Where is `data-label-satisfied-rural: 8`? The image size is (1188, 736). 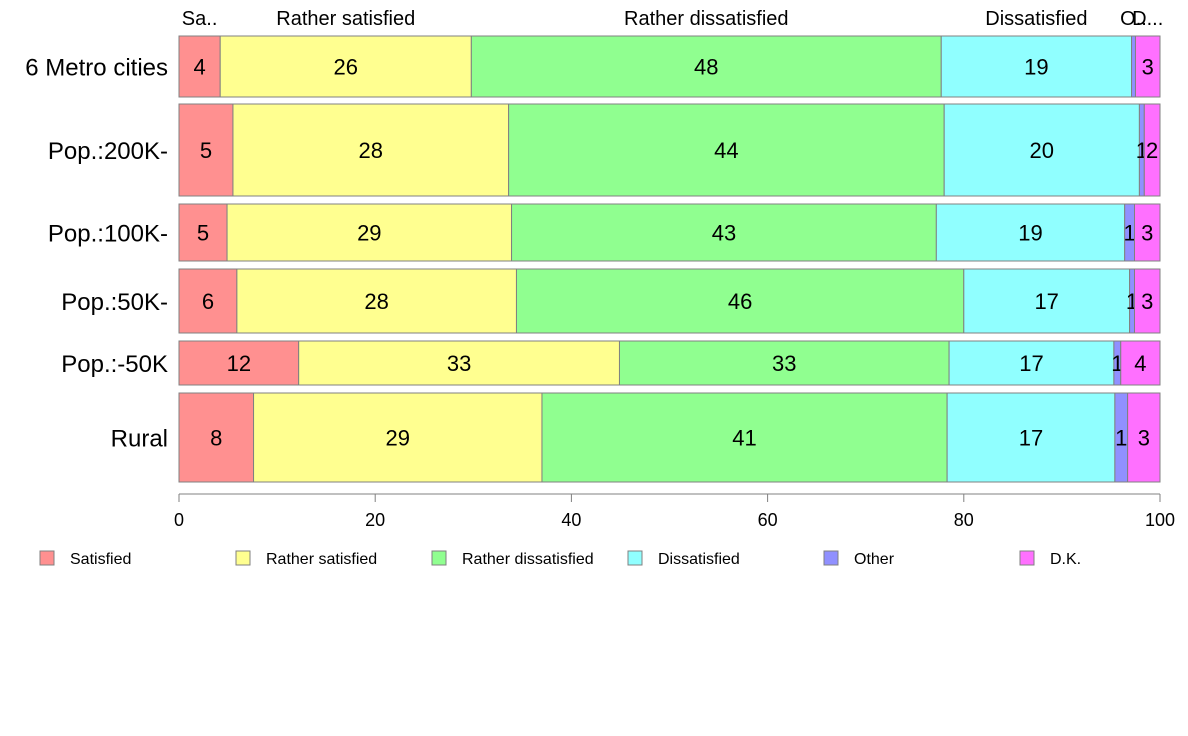 data-label-satisfied-rural: 8 is located at coordinates (216, 438).